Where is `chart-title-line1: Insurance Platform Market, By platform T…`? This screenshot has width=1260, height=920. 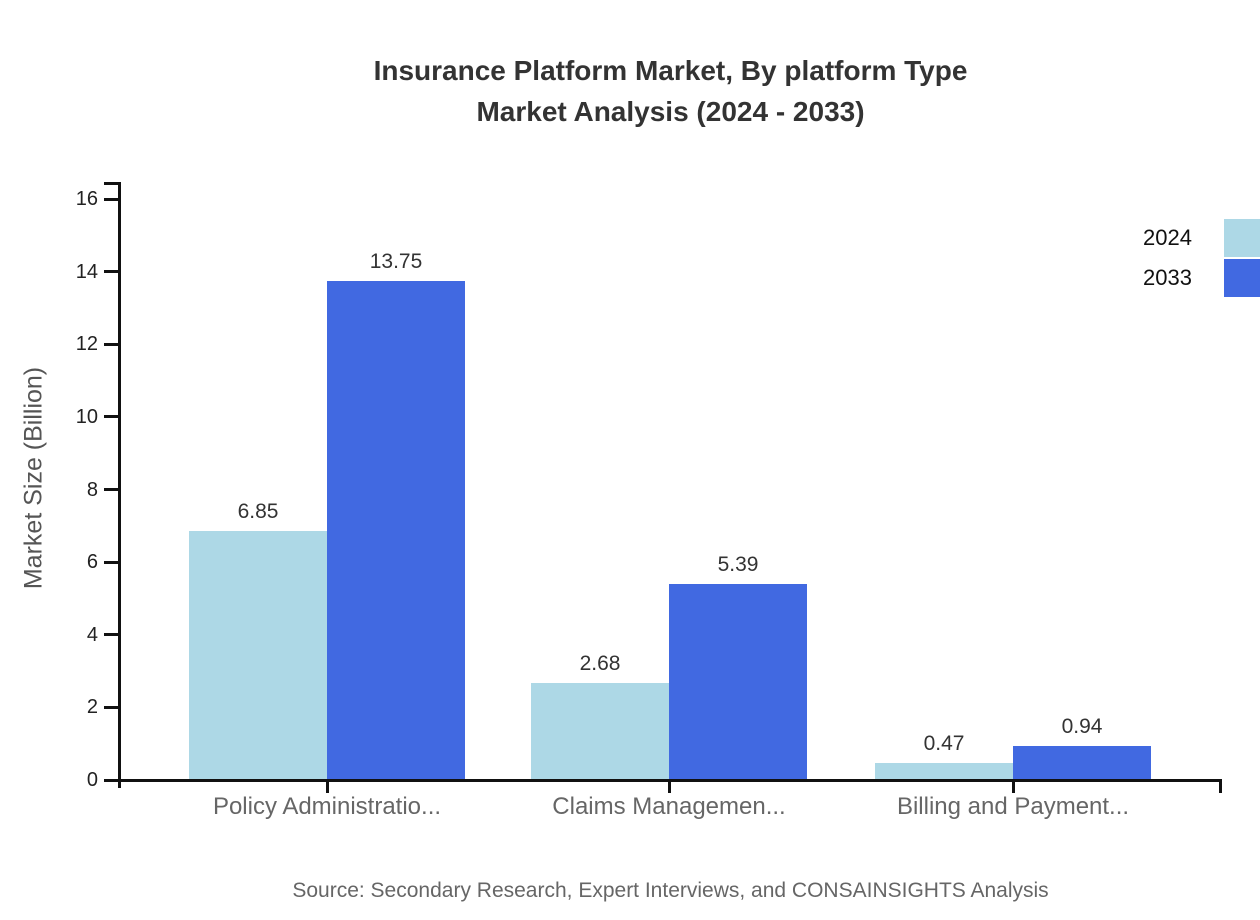
chart-title-line1: Insurance Platform Market, By platform T… is located at coordinates (670, 70).